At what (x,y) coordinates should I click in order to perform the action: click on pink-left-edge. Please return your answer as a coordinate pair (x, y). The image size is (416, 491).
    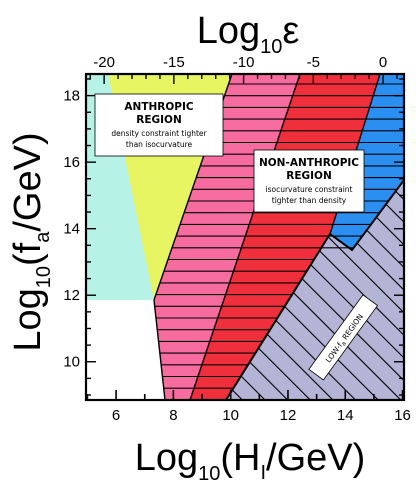
    Looking at the image, I should click on (159, 349).